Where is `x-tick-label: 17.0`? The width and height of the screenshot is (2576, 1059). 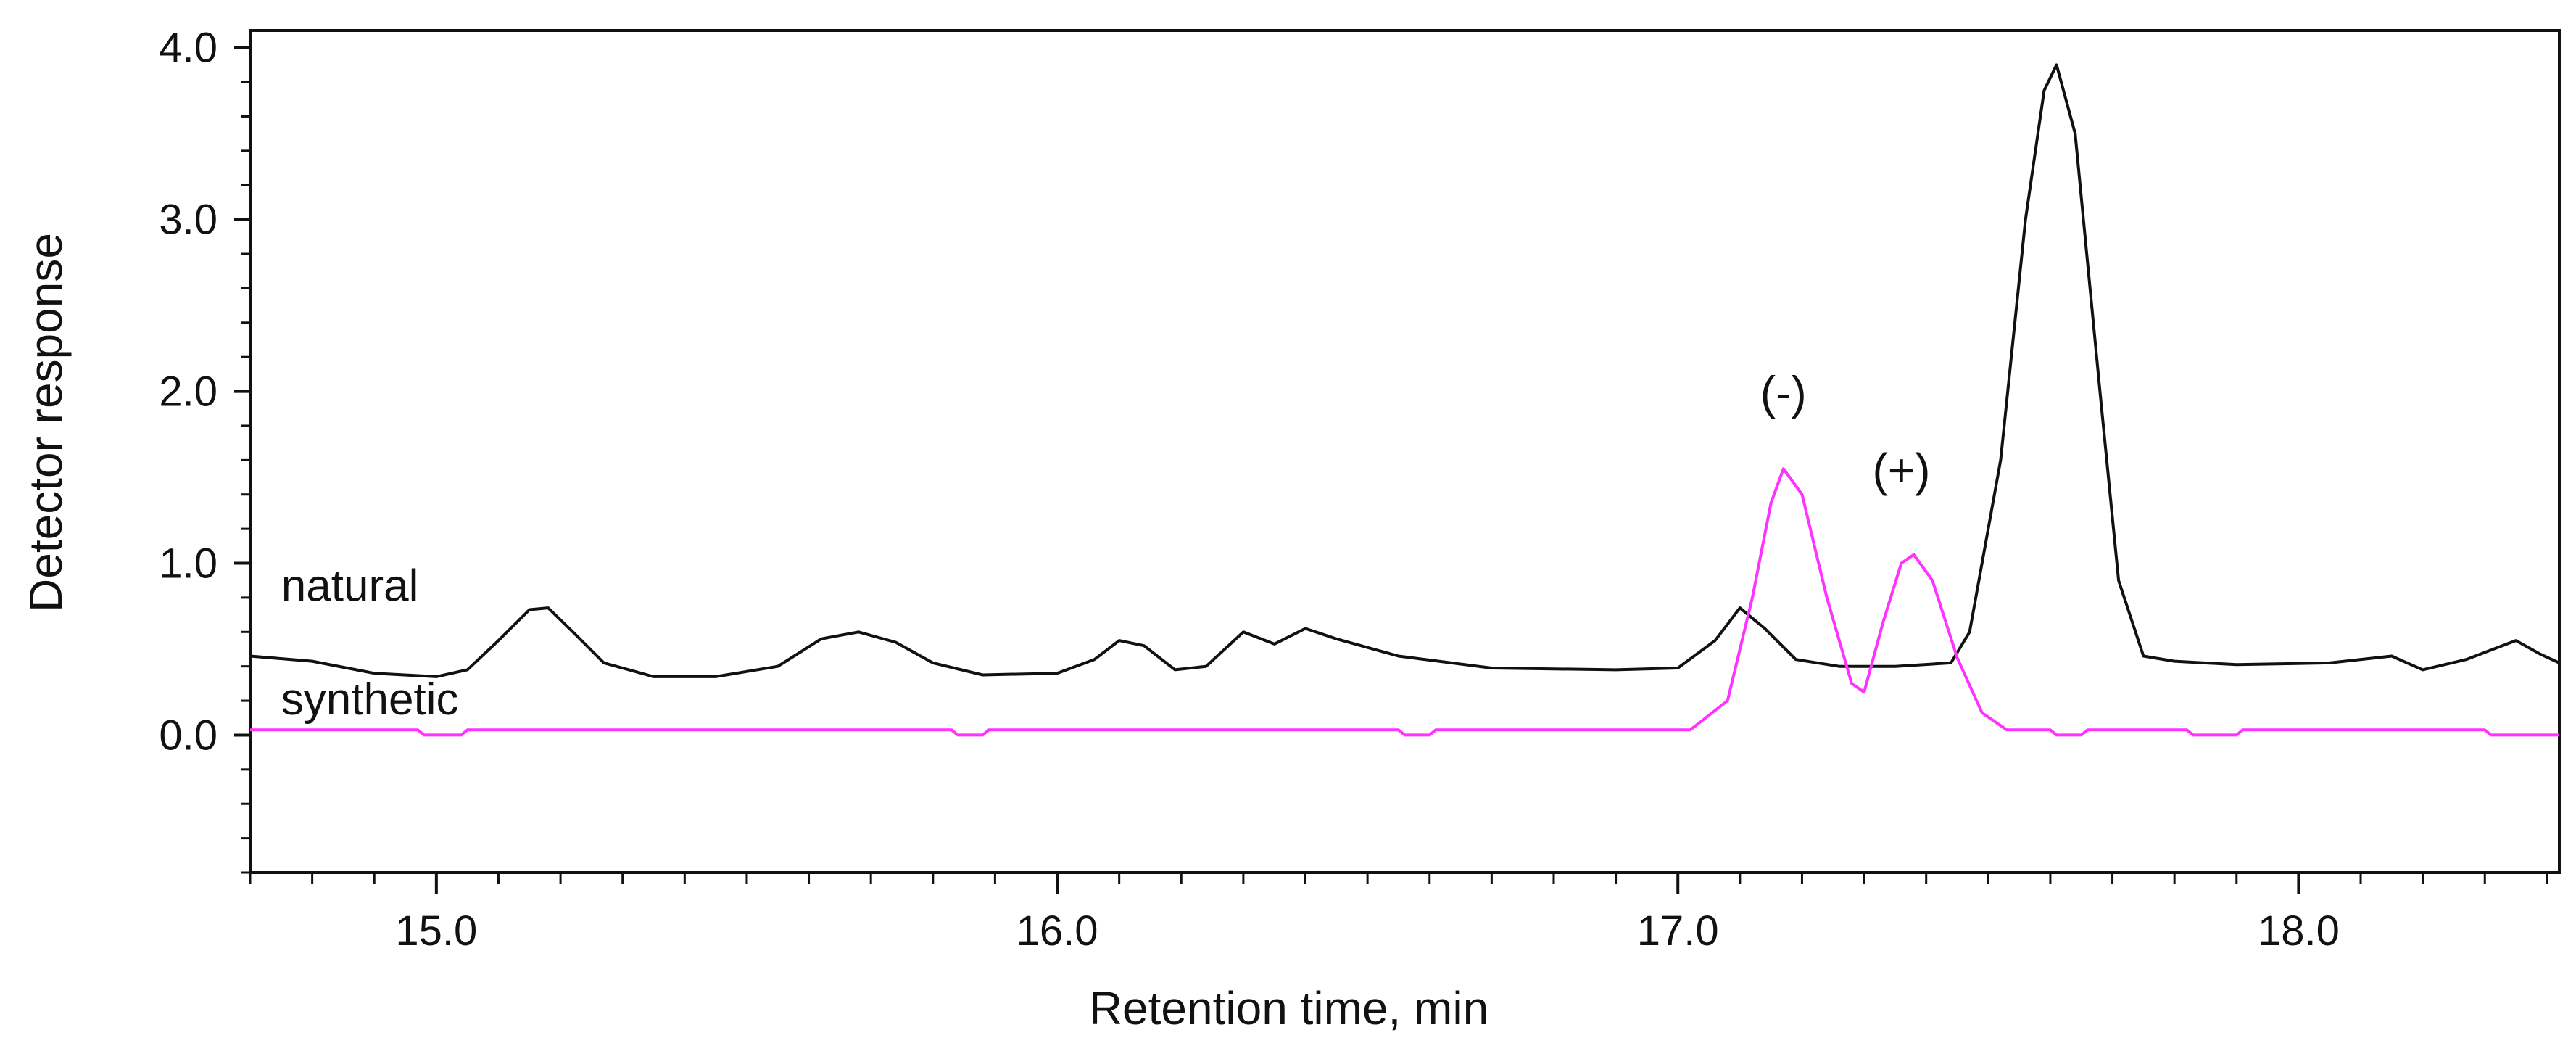 x-tick-label: 17.0 is located at coordinates (1678, 931).